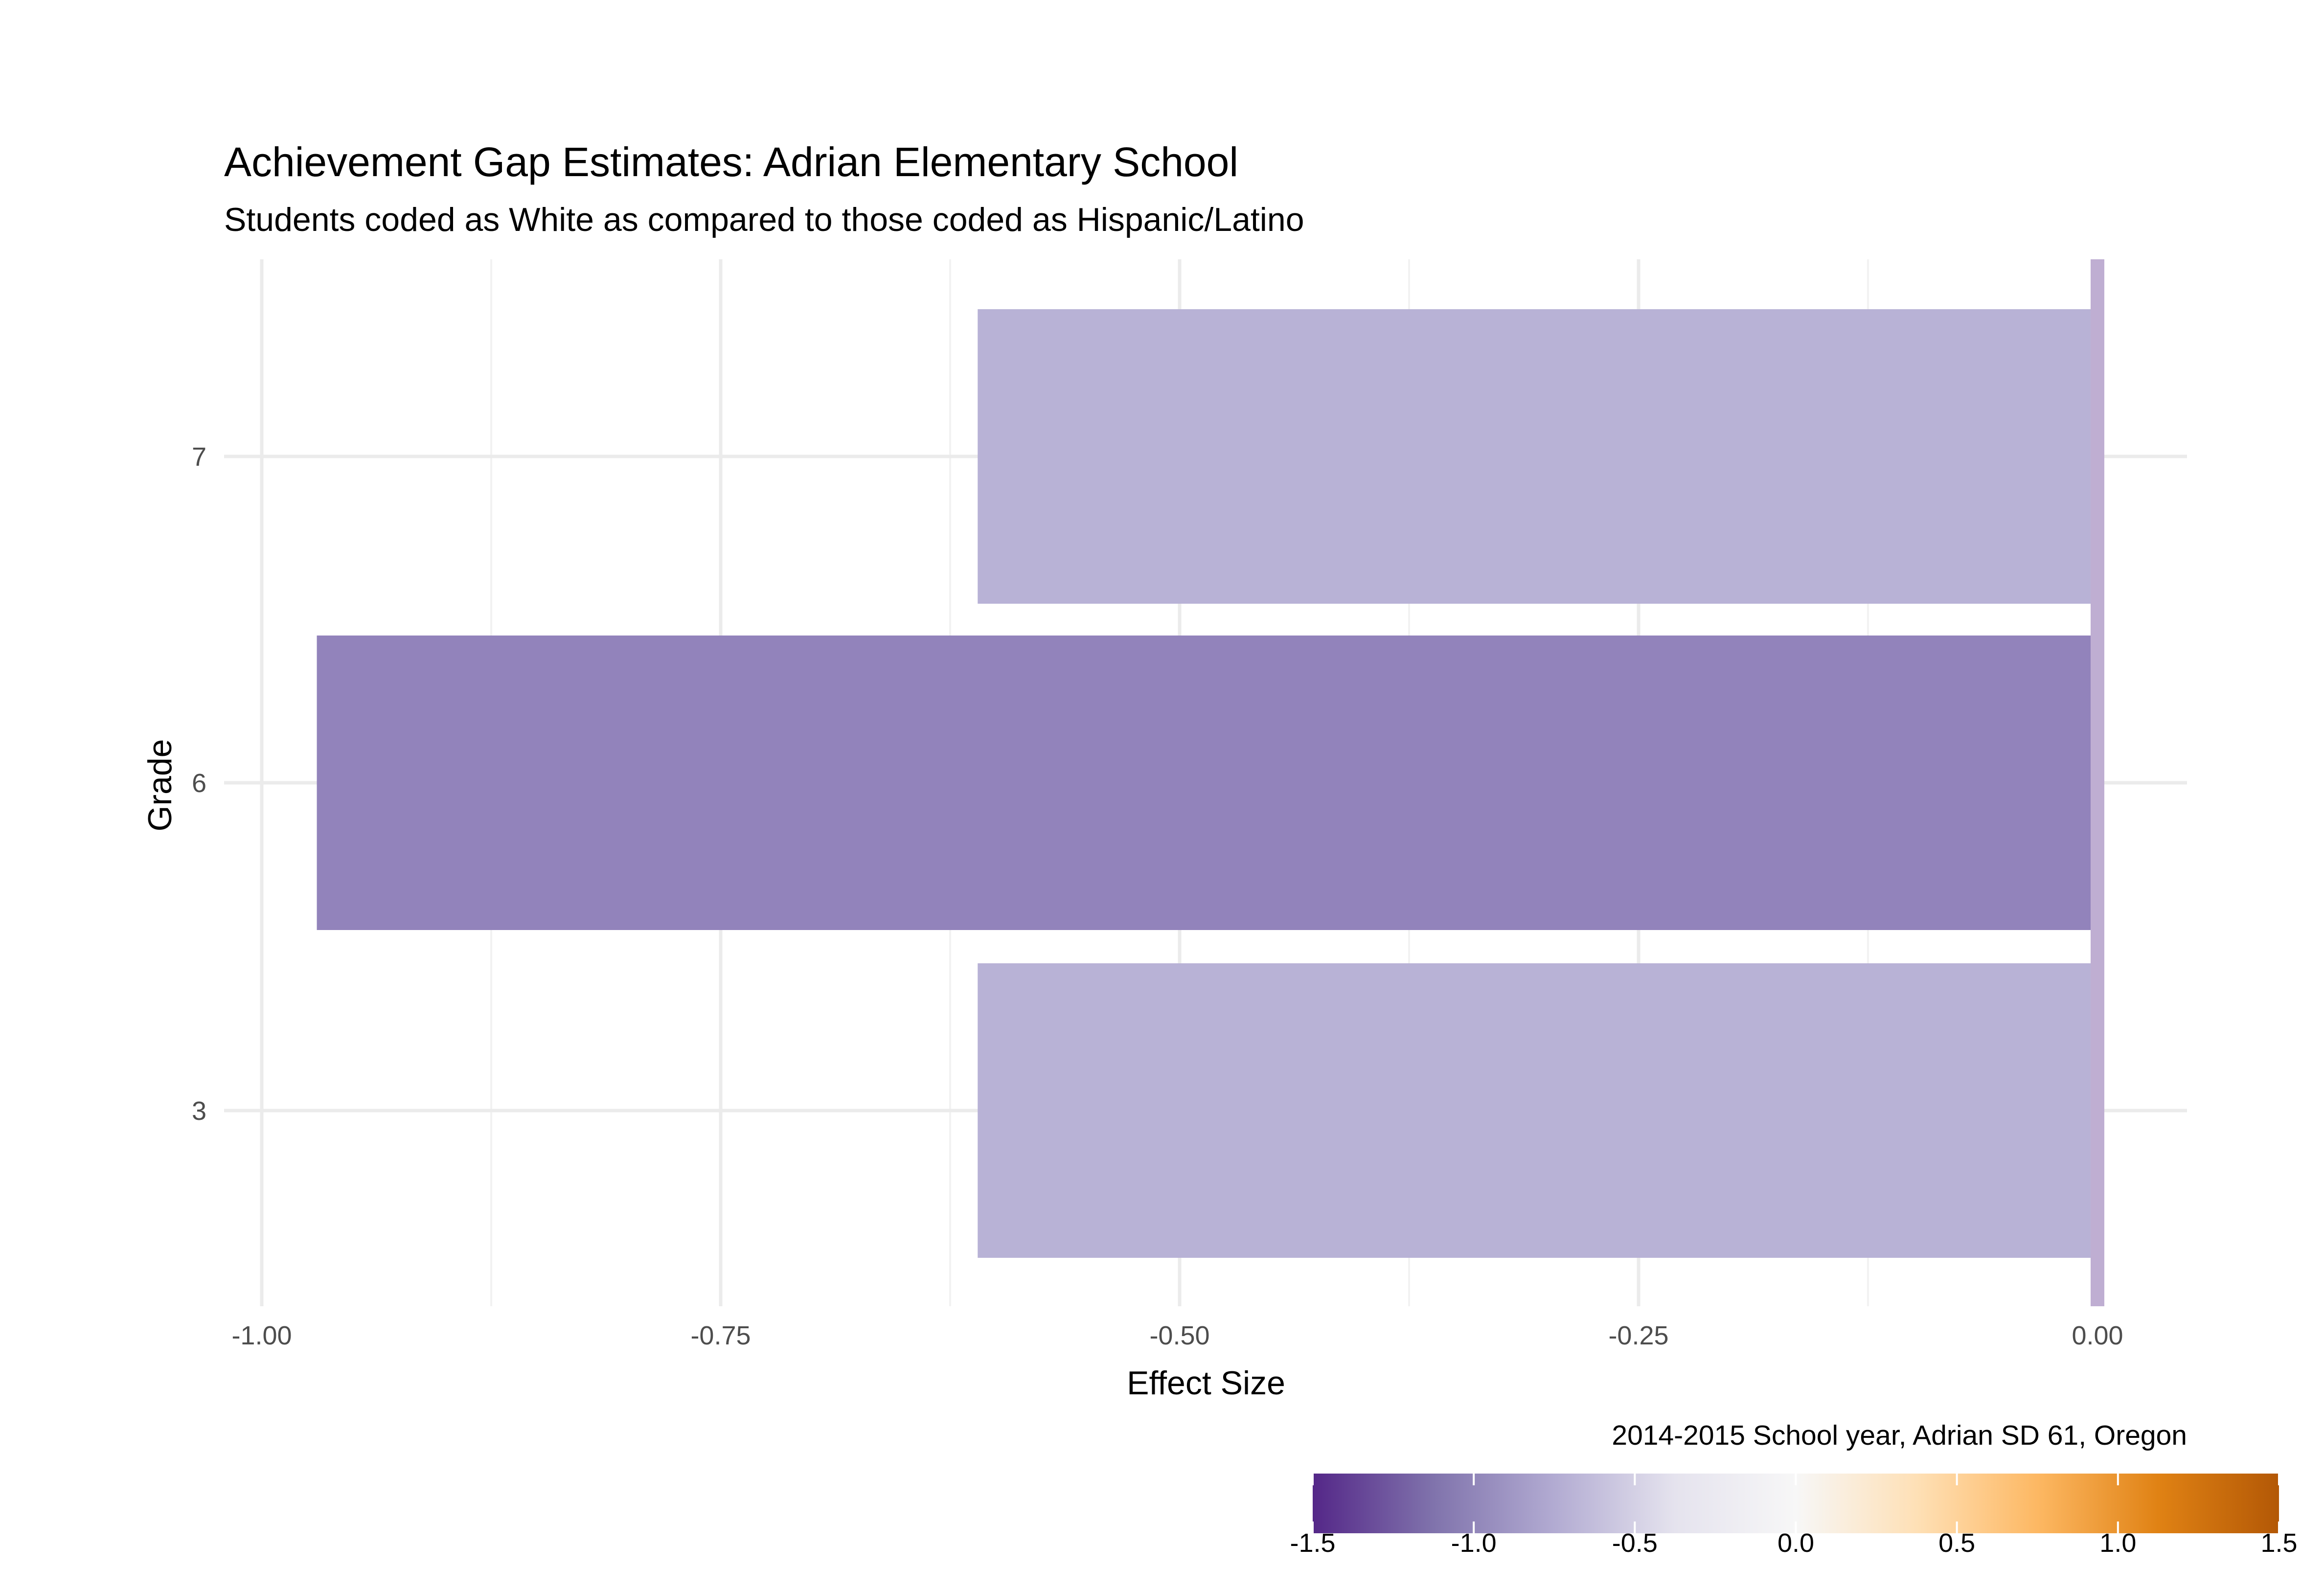 Image resolution: width=2324 pixels, height=1590 pixels. I want to click on y-axis-ticks: 3 6 7, so click(199, 784).